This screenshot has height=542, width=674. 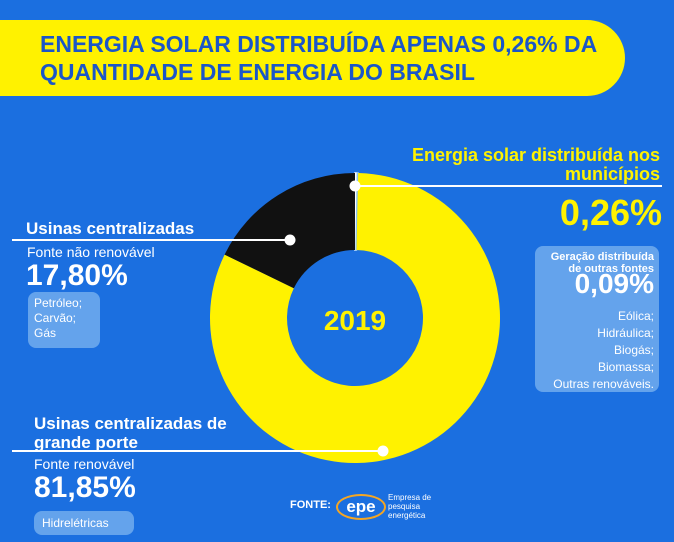 I want to click on title-banner, so click(x=312, y=58).